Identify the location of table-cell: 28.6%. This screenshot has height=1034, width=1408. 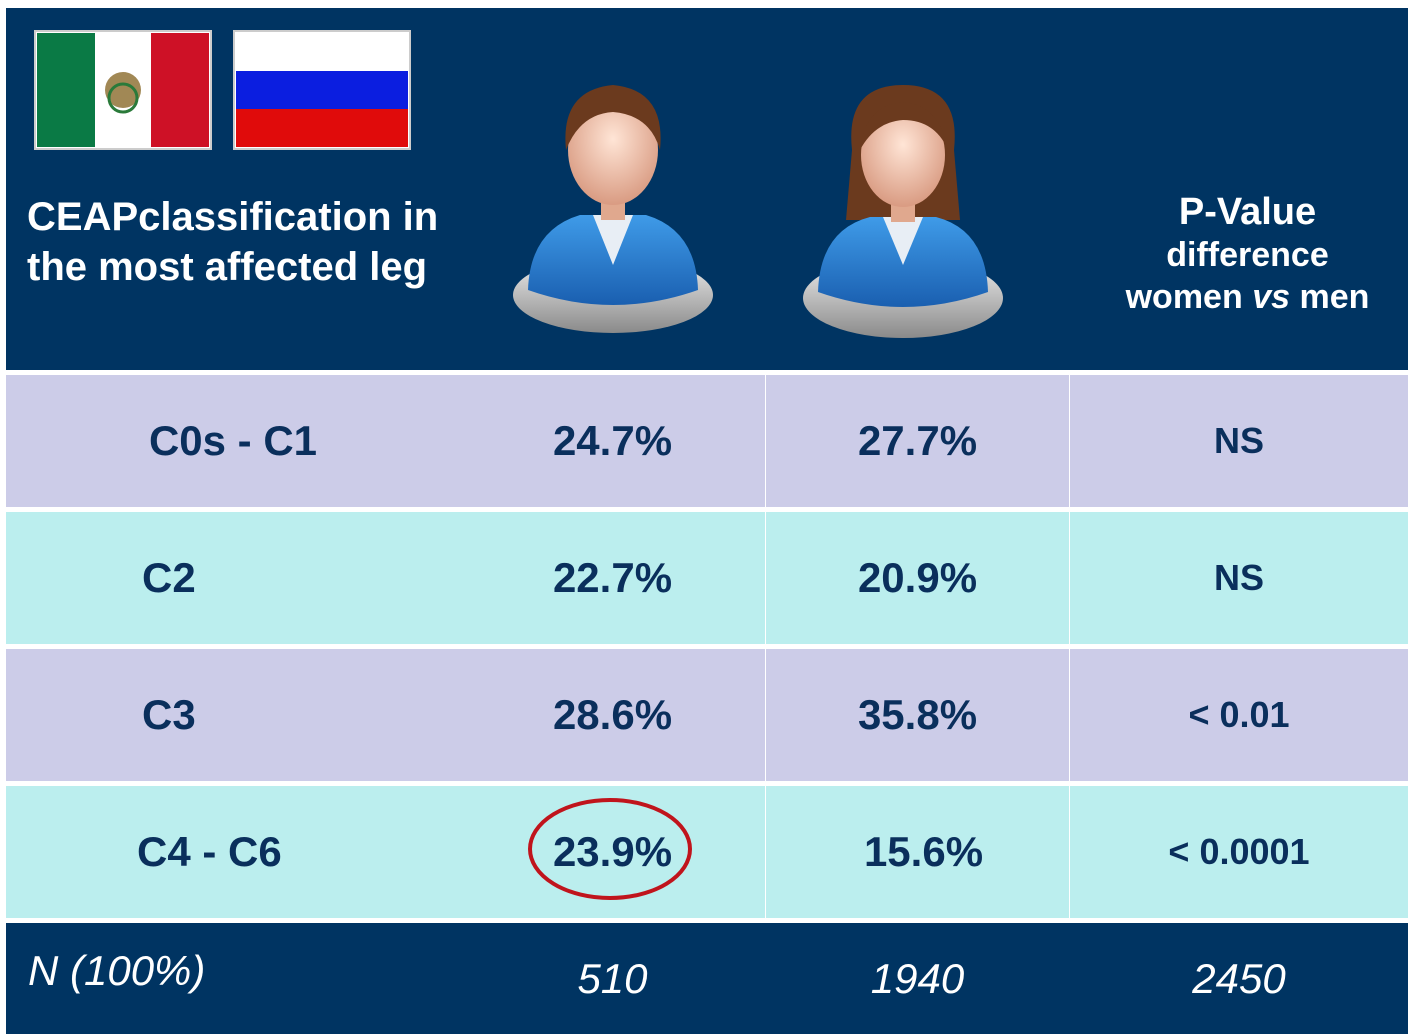
(612, 715).